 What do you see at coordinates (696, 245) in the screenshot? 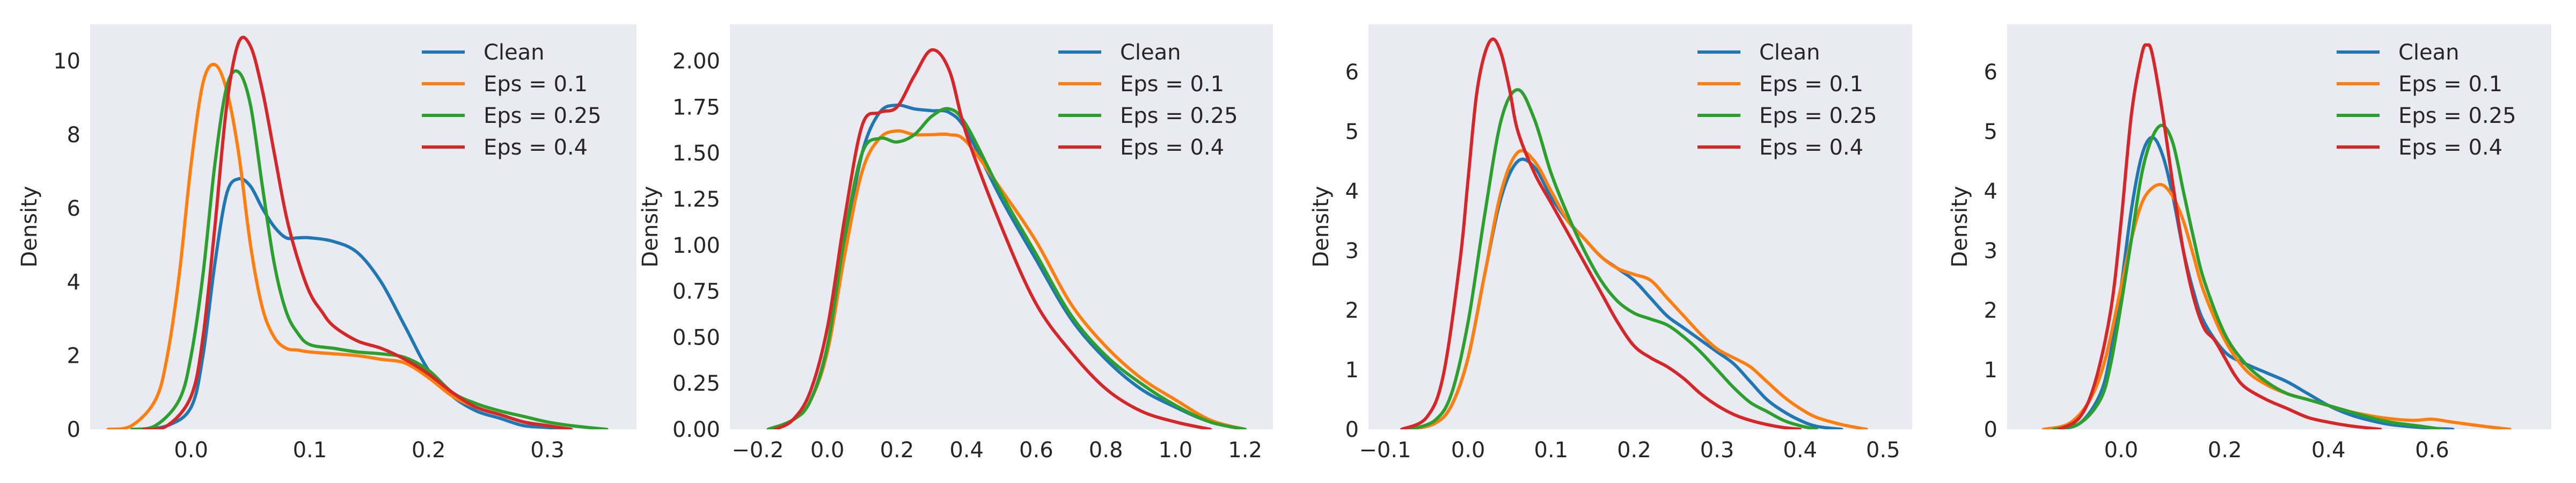
I see `y-tick-label: 1.00` at bounding box center [696, 245].